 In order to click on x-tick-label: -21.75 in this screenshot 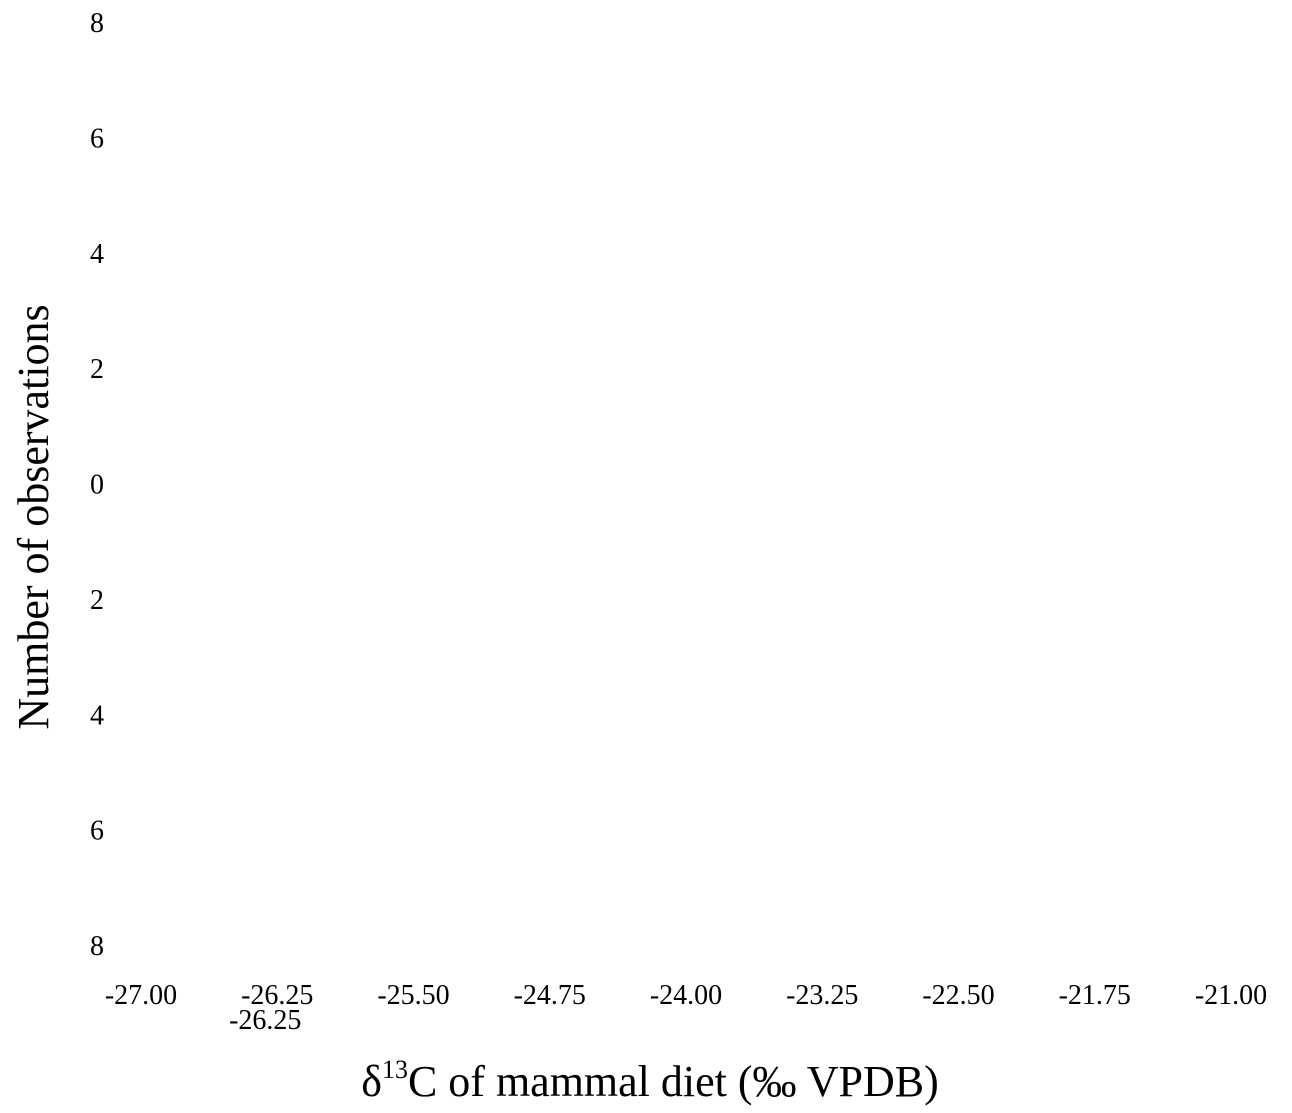, I will do `click(1095, 995)`.